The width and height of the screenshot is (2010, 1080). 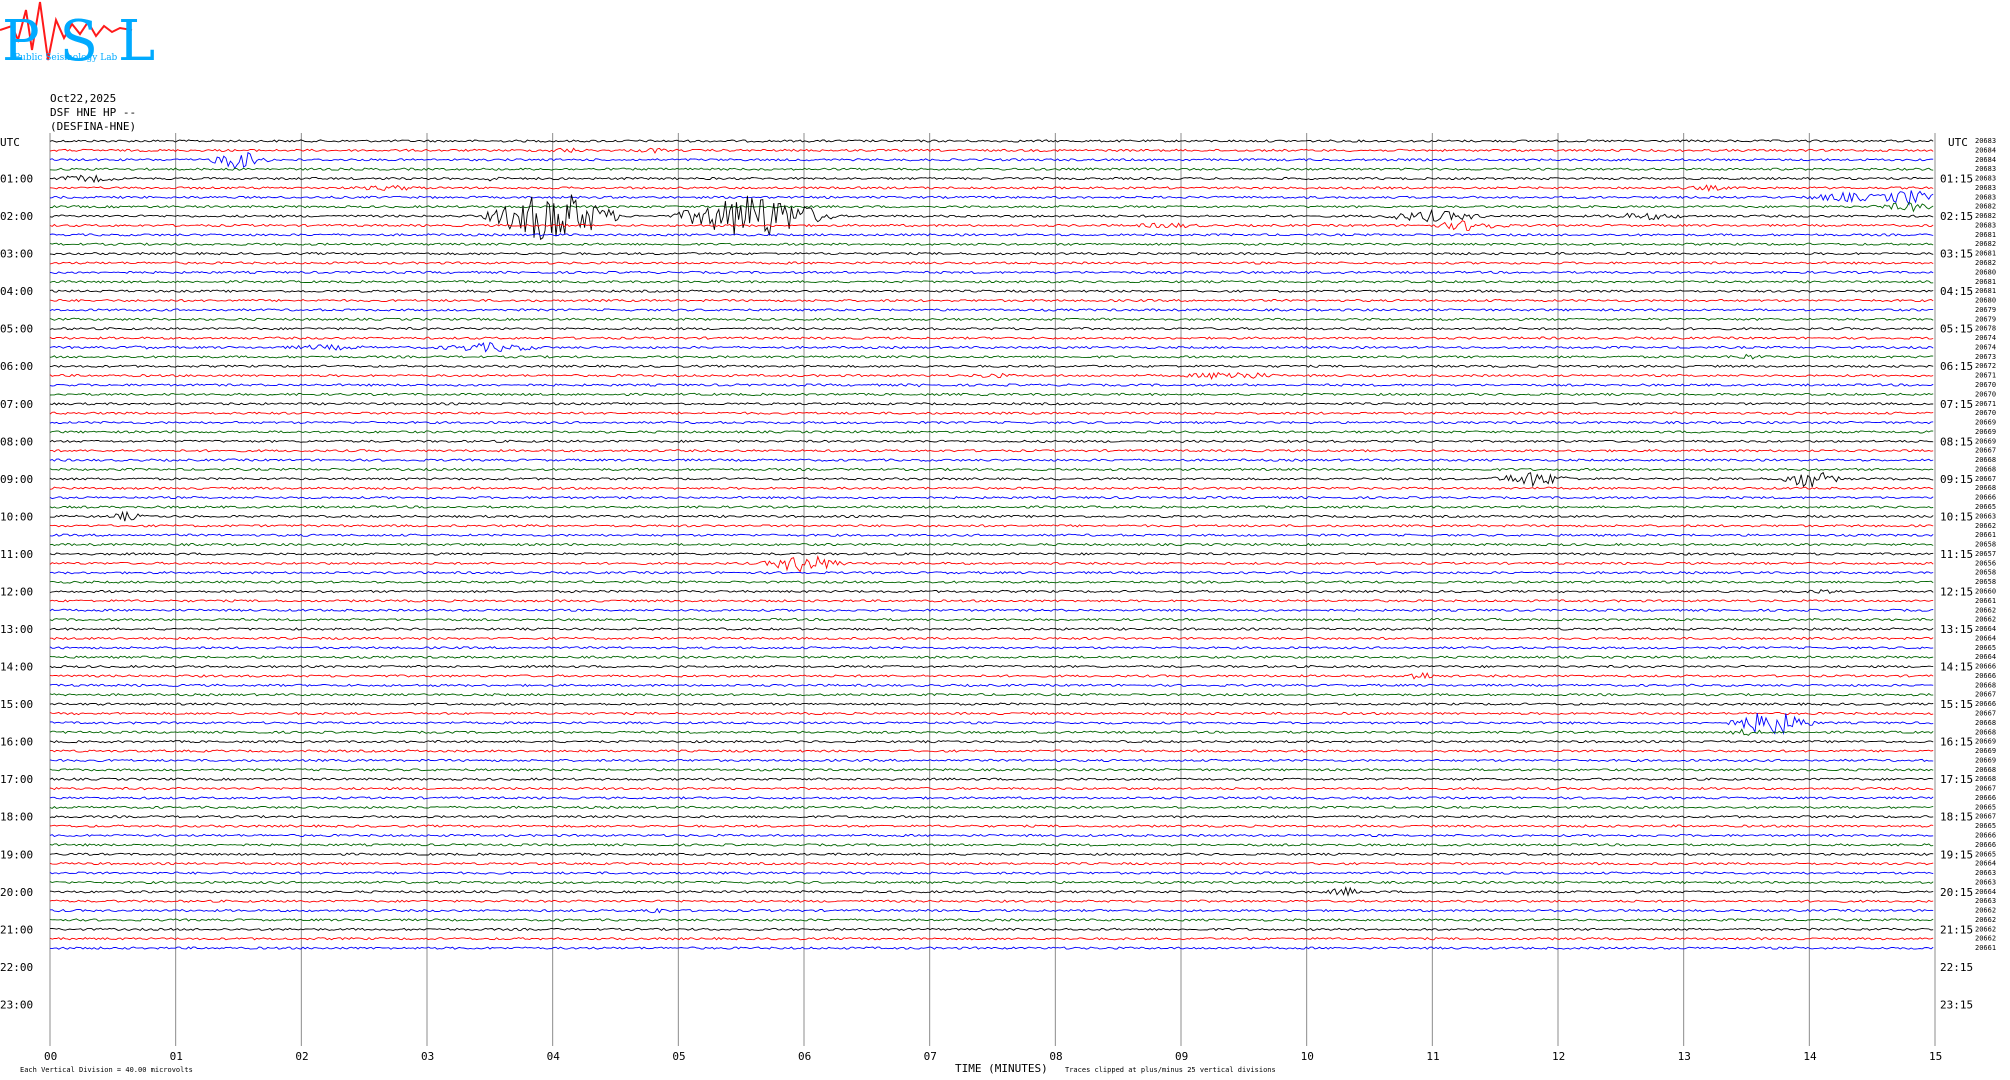 What do you see at coordinates (1956, 329) in the screenshot?
I see `right-hour-label: 05:15` at bounding box center [1956, 329].